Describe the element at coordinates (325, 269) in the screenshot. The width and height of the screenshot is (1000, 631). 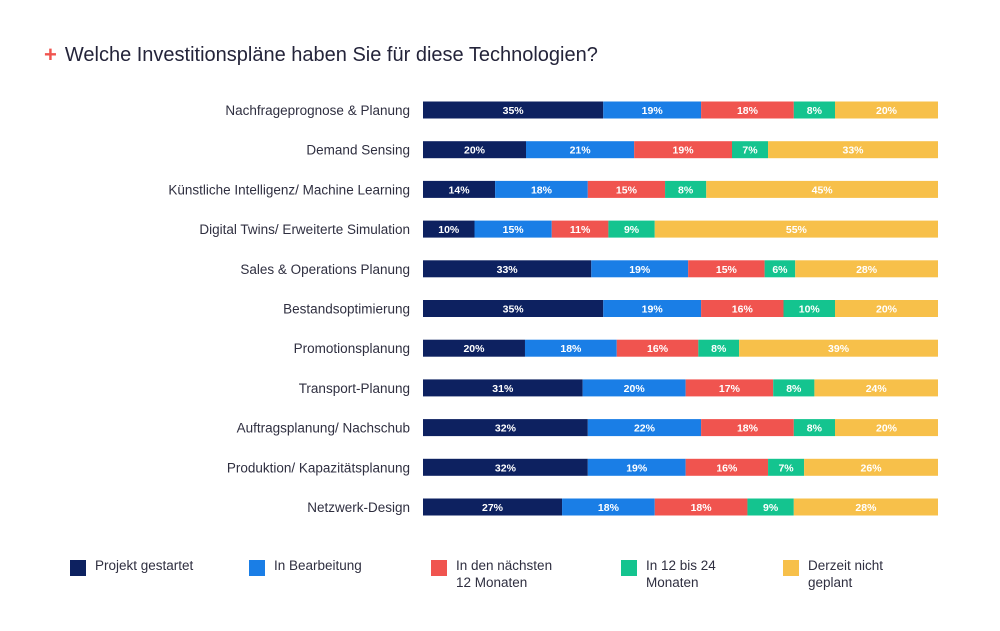
I see `category-label: Sales & Operations Planung` at that location.